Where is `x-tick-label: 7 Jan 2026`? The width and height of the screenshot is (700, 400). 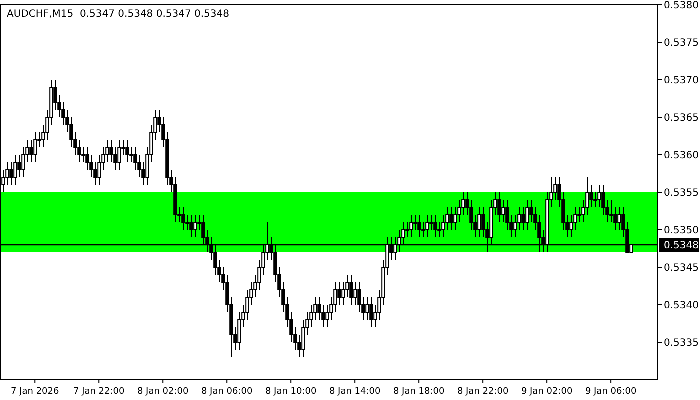 x-tick-label: 7 Jan 2026 is located at coordinates (35, 392).